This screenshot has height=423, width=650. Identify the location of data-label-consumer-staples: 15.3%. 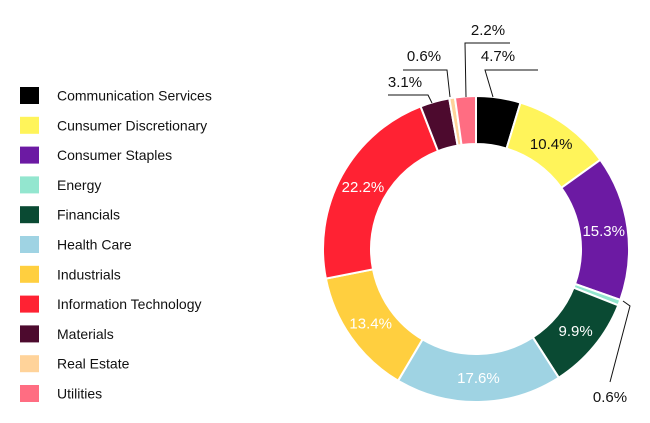
(603, 231).